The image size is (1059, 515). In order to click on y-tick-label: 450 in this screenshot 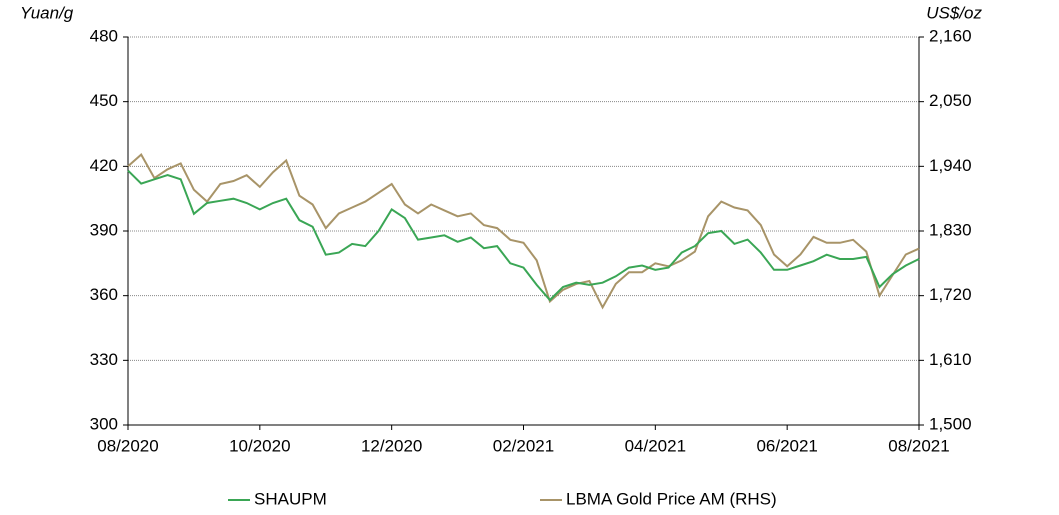, I will do `click(104, 100)`.